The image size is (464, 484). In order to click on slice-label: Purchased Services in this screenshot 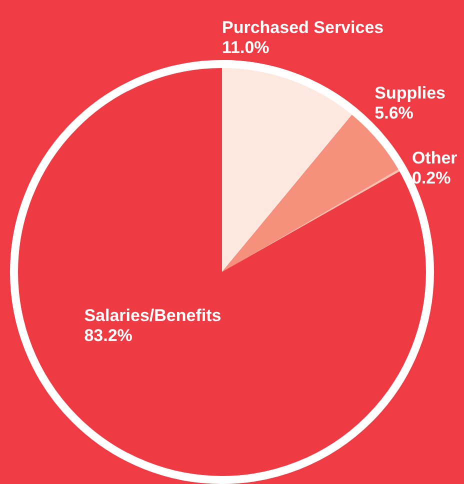, I will do `click(303, 27)`.